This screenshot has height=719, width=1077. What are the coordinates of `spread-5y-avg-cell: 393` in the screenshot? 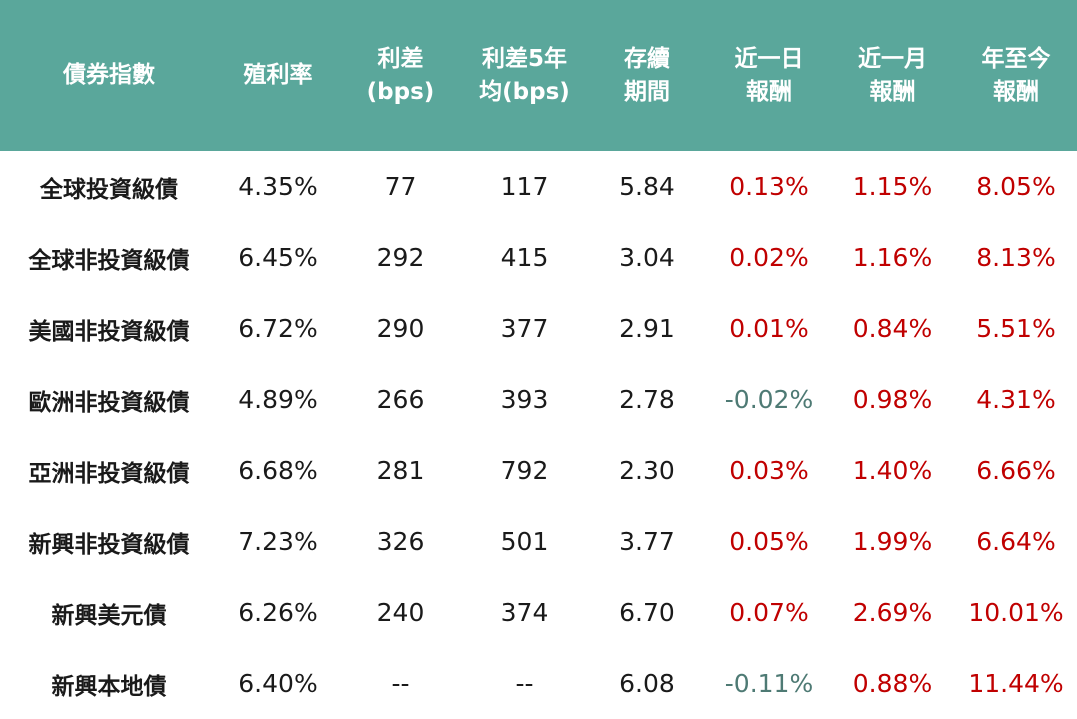 It's located at (524, 399).